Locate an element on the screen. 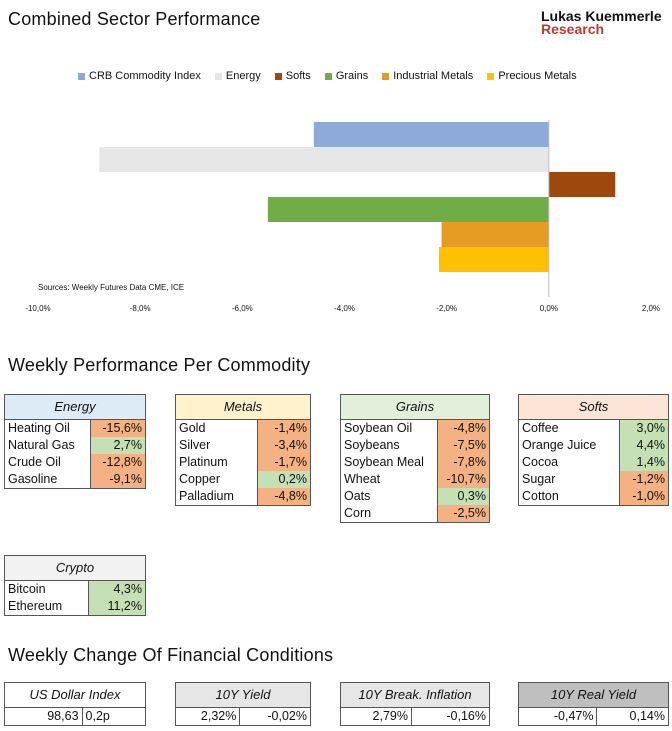  table-row: Bitcoin 4,3% is located at coordinates (75, 589).